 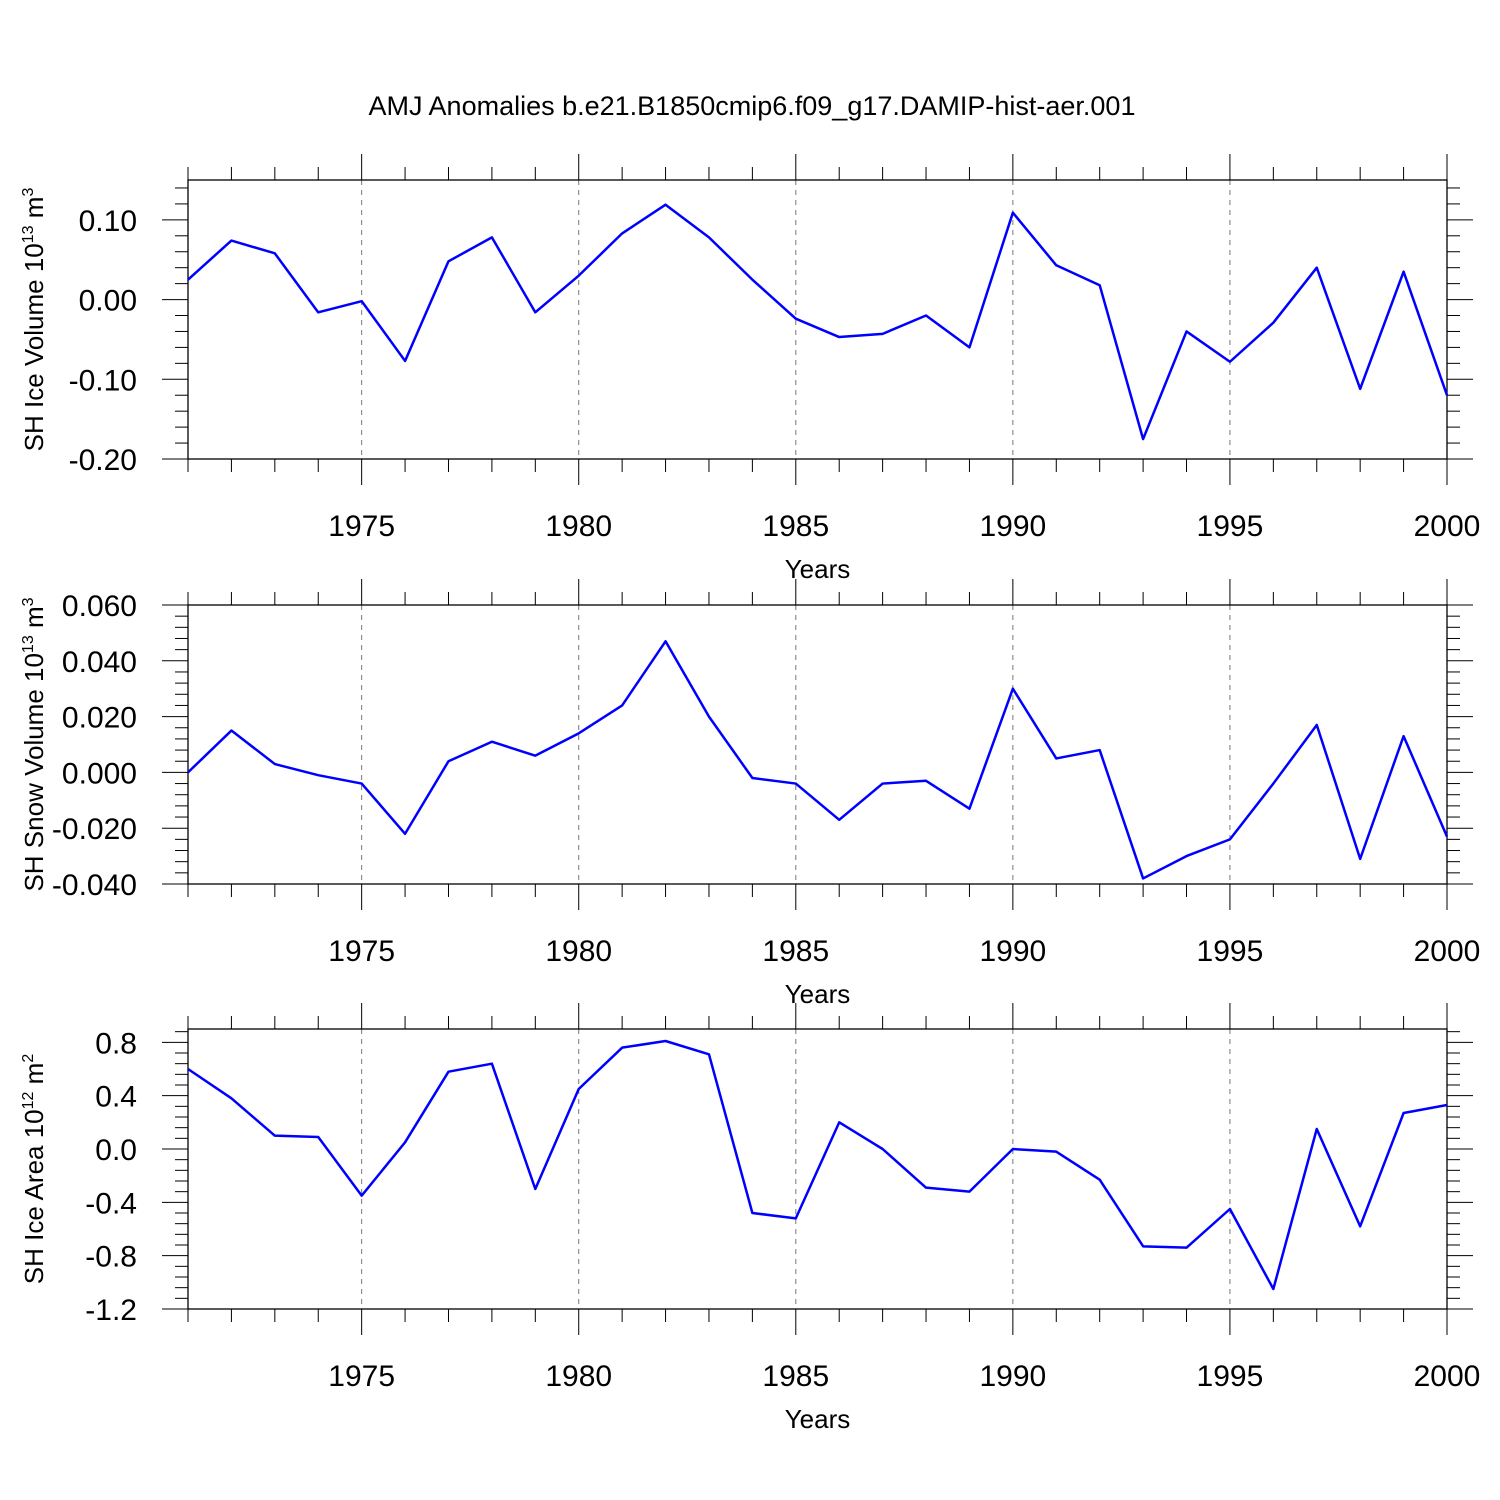 What do you see at coordinates (817, 1165) in the screenshot?
I see `panel-3-series-line` at bounding box center [817, 1165].